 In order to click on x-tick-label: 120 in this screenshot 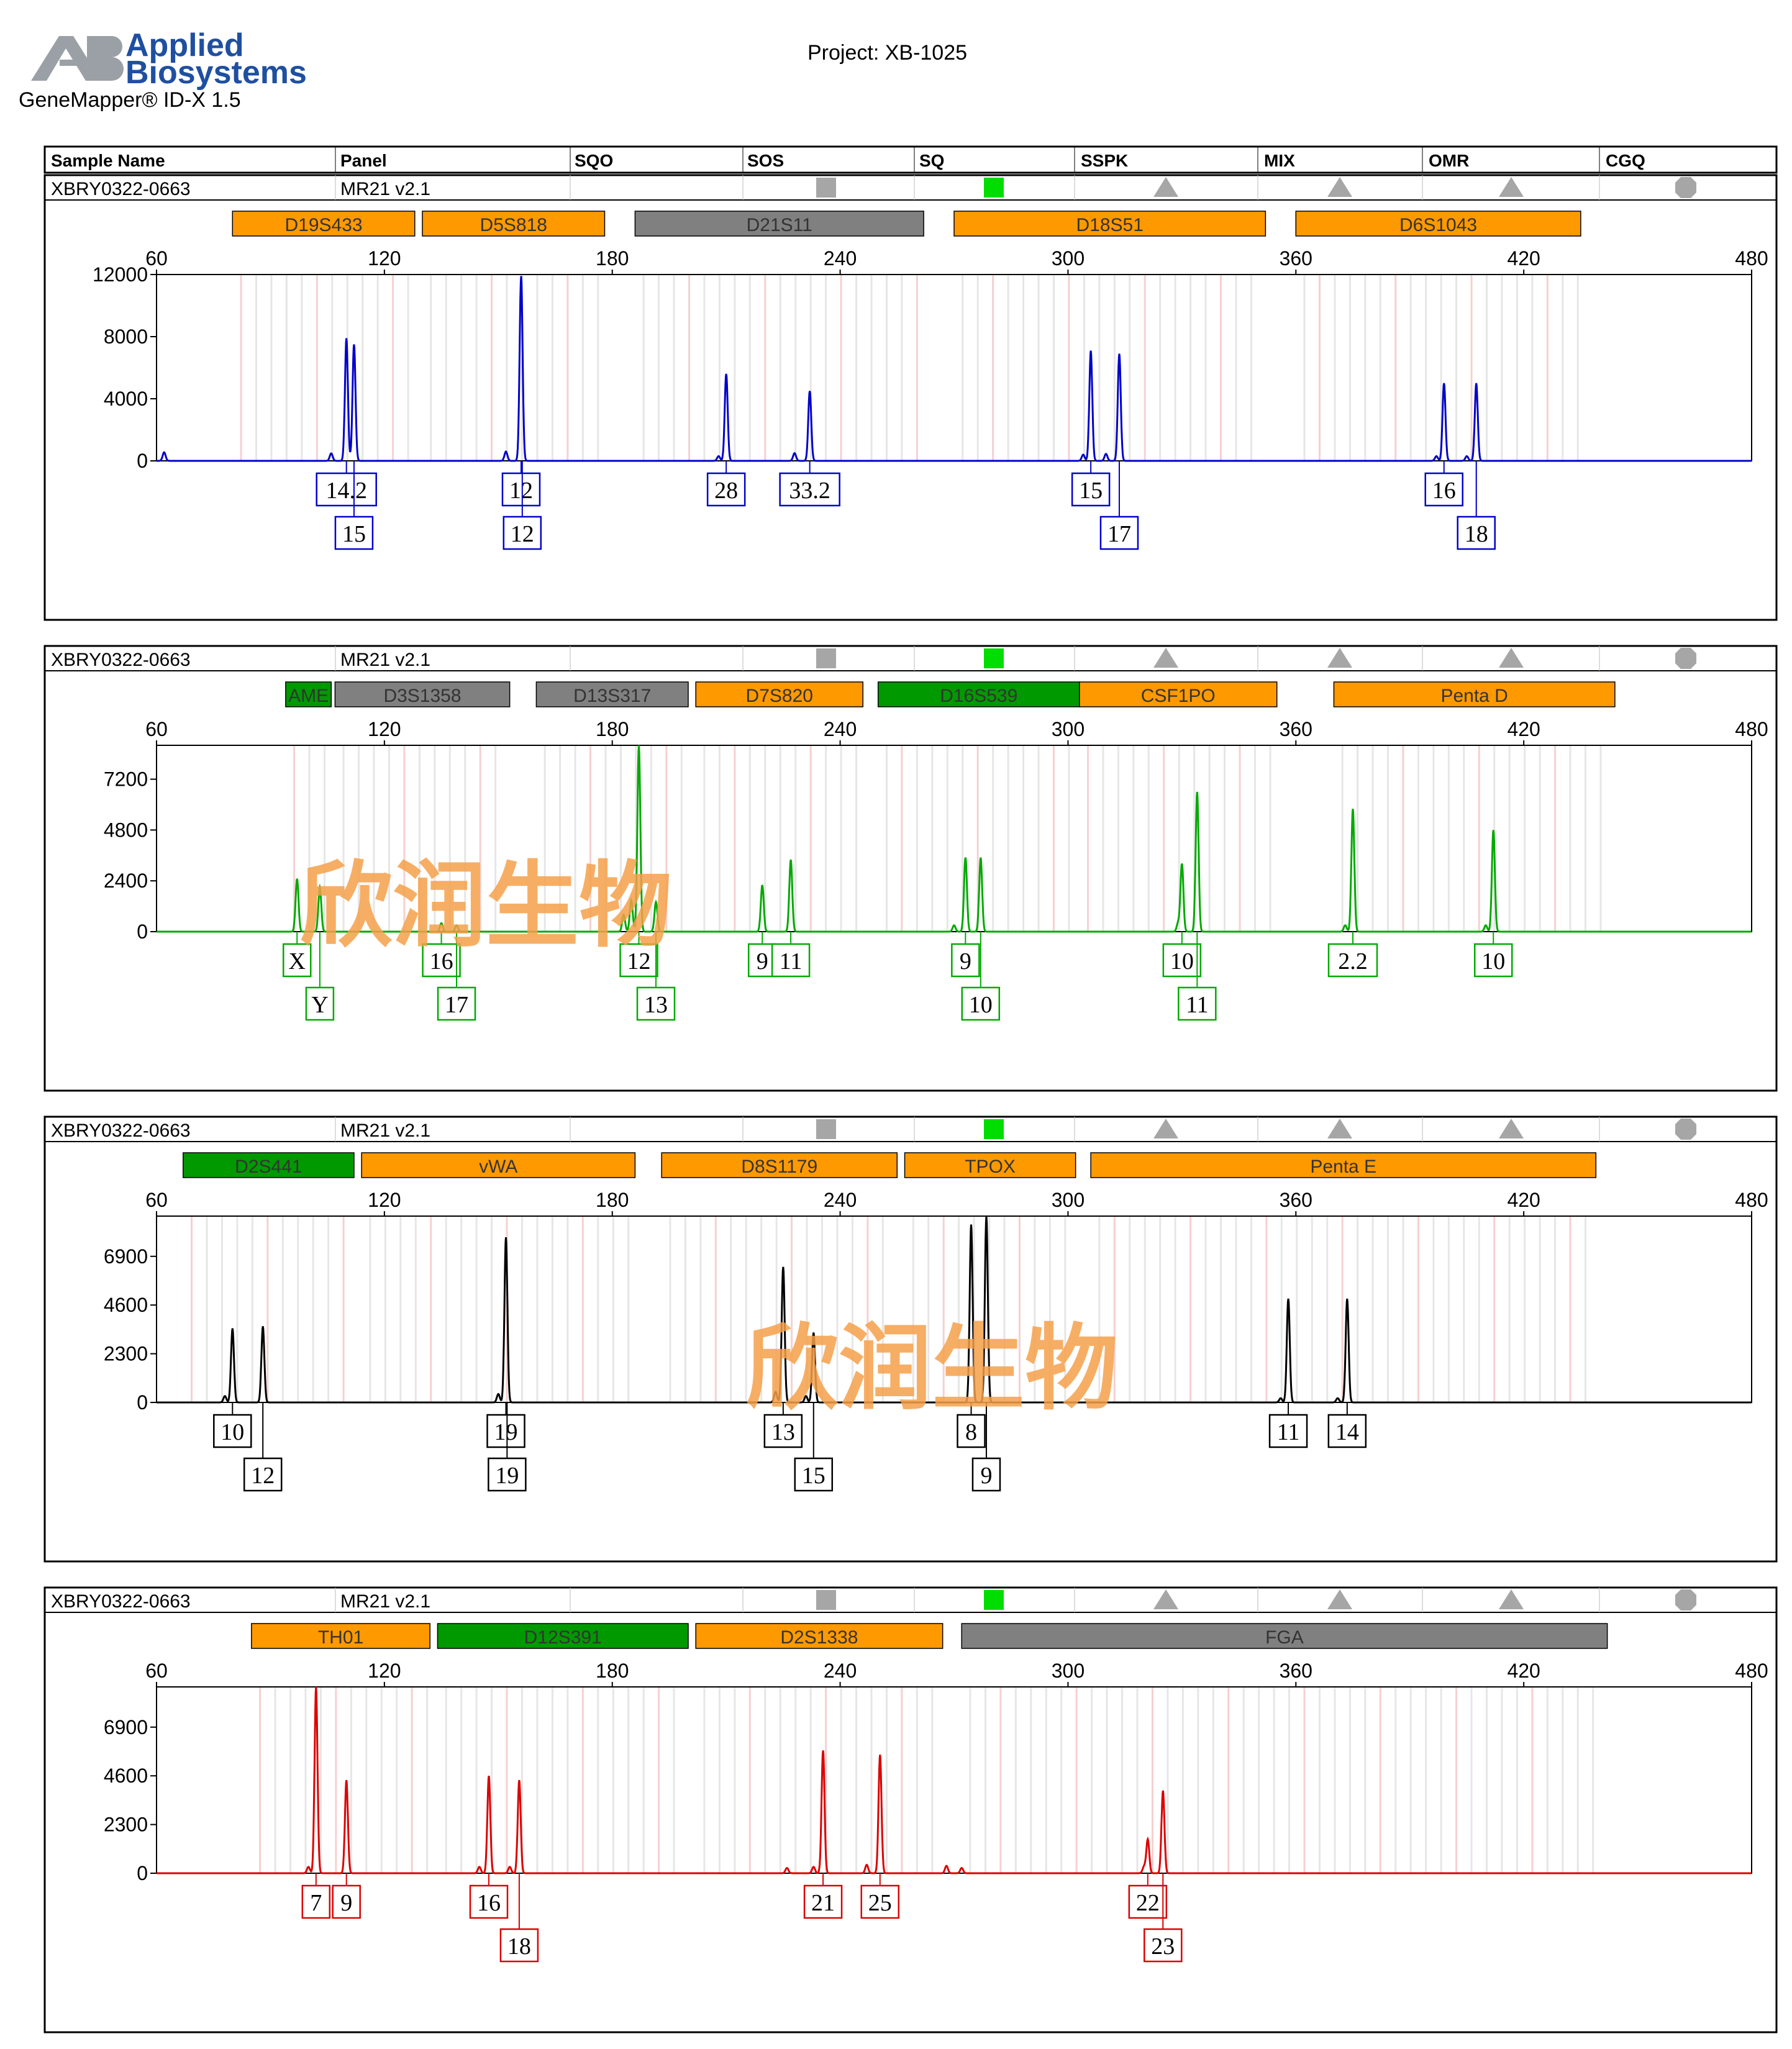, I will do `click(384, 259)`.